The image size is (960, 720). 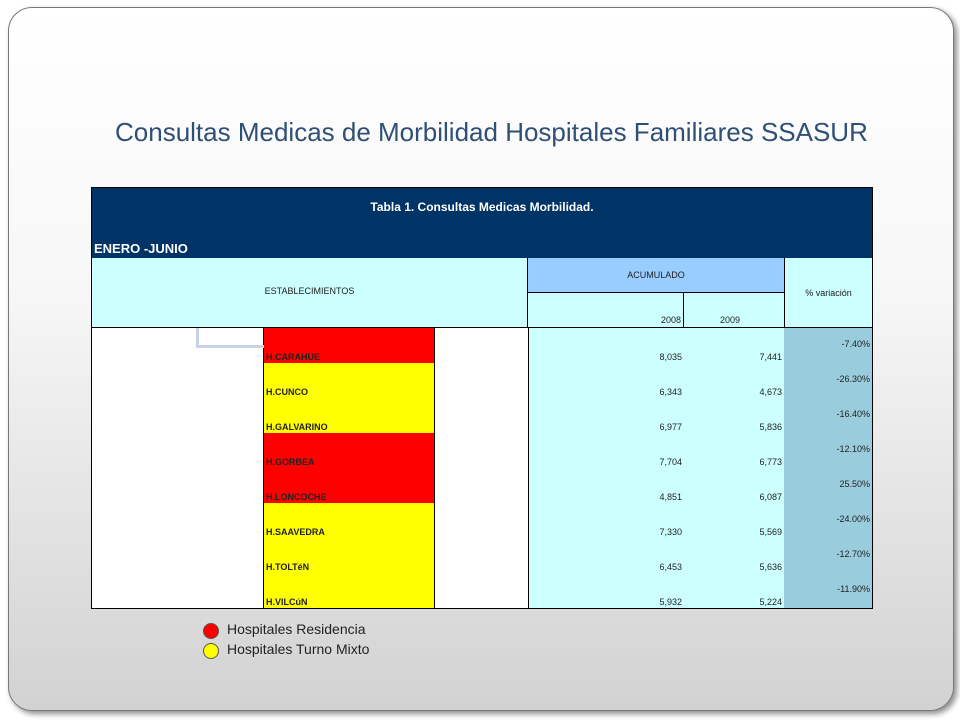 What do you see at coordinates (296, 629) in the screenshot?
I see `legend-label: Hospitales Residencia` at bounding box center [296, 629].